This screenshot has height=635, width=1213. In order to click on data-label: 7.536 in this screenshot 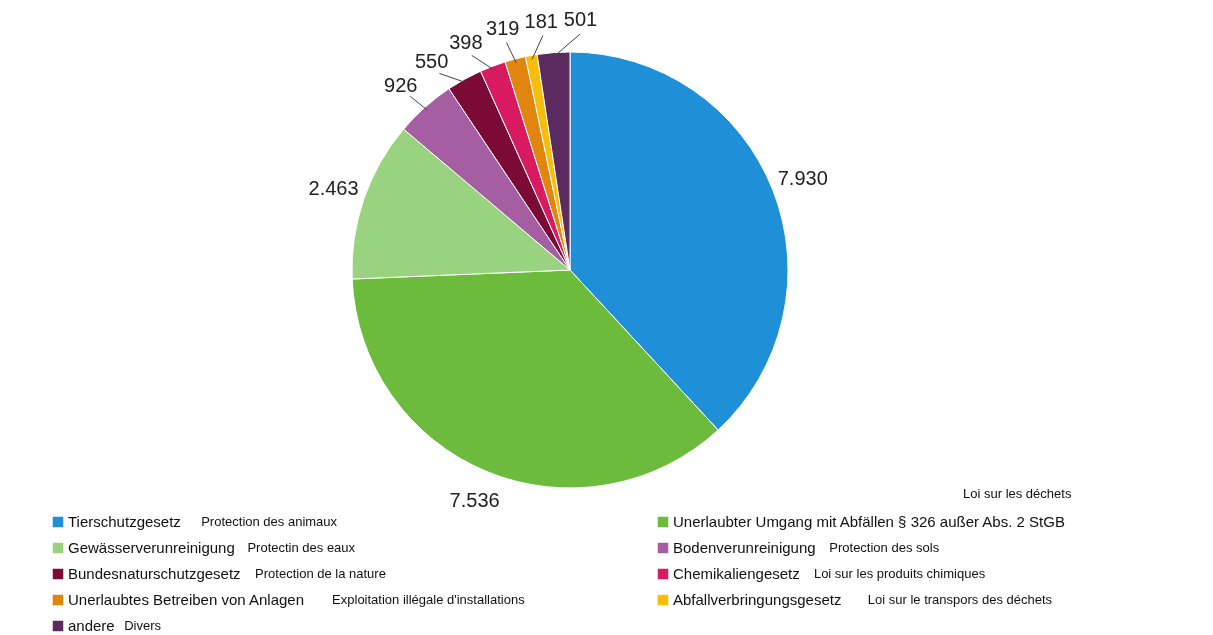, I will do `click(474, 500)`.